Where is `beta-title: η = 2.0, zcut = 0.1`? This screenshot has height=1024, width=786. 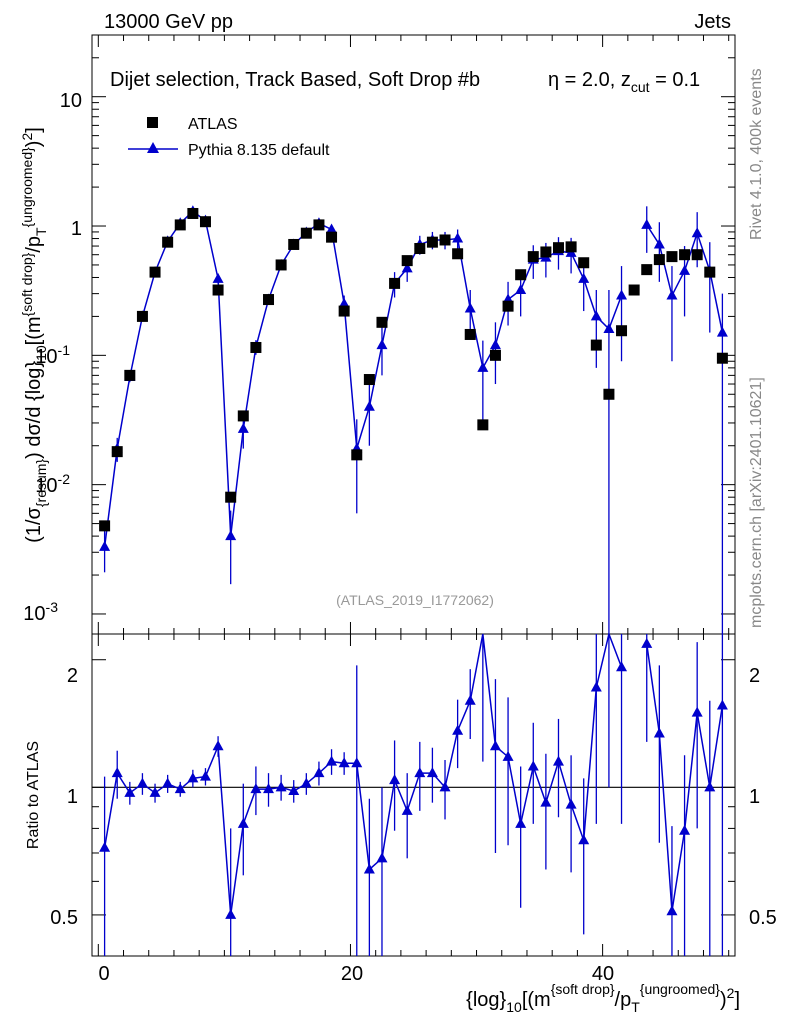
beta-title: η = 2.0, zcut = 0.1 is located at coordinates (624, 82).